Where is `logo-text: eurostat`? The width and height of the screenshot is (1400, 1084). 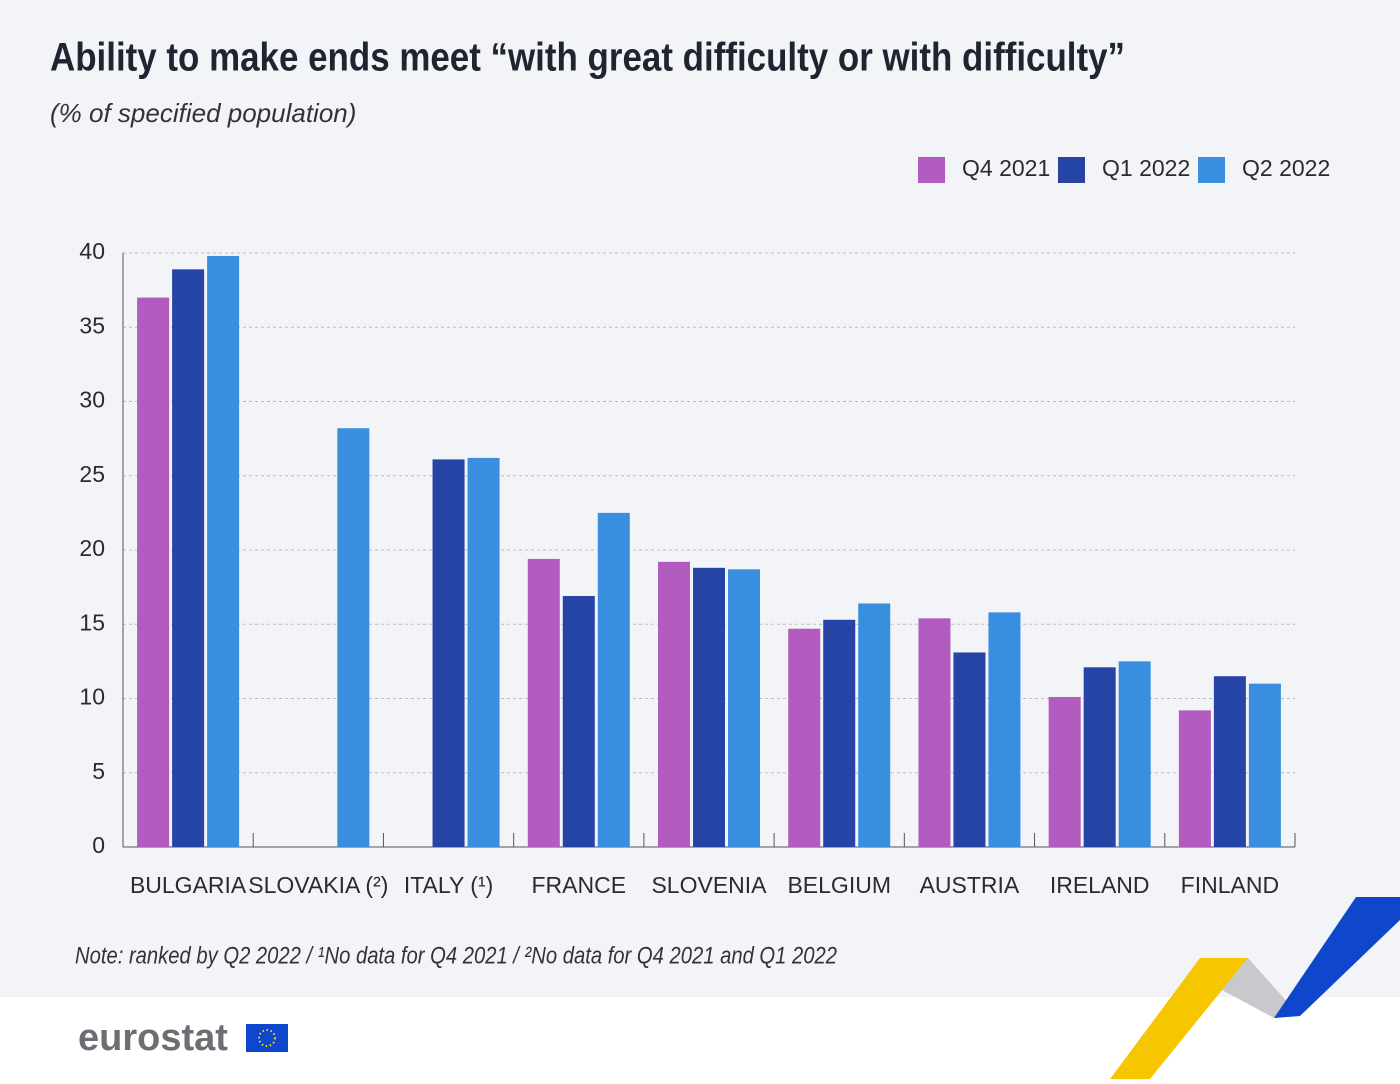
logo-text: eurostat is located at coordinates (153, 1038).